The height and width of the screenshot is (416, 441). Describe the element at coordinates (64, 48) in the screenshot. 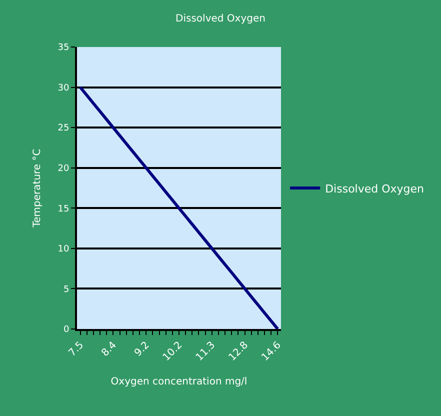

I see `y-tick-label: 35` at that location.